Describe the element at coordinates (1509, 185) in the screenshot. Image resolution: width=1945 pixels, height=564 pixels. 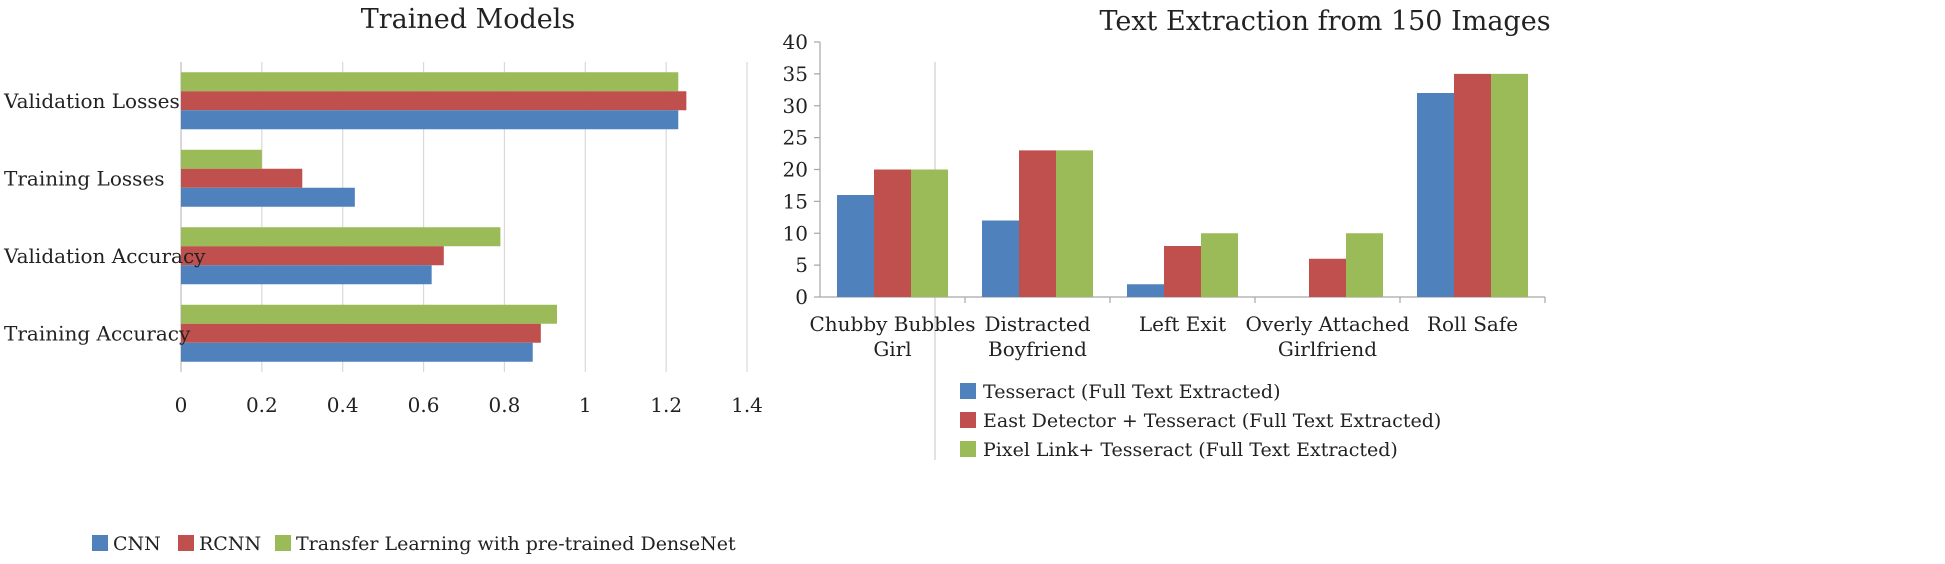
I see `bar-pixel-link-tesseract-full-text-extracted-roll-safe` at that location.